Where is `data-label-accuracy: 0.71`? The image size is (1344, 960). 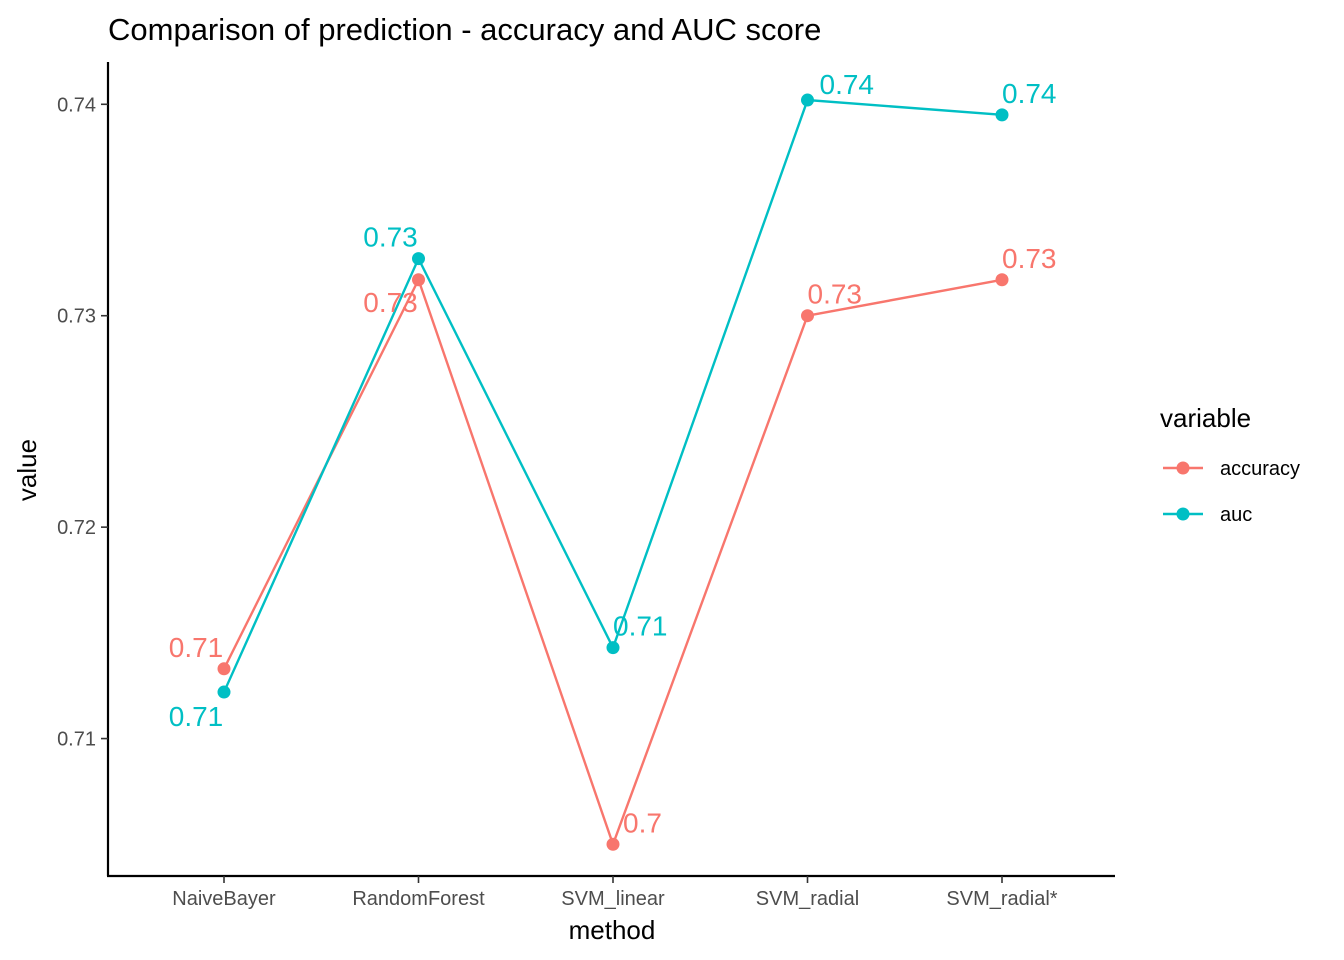 data-label-accuracy: 0.71 is located at coordinates (196, 647).